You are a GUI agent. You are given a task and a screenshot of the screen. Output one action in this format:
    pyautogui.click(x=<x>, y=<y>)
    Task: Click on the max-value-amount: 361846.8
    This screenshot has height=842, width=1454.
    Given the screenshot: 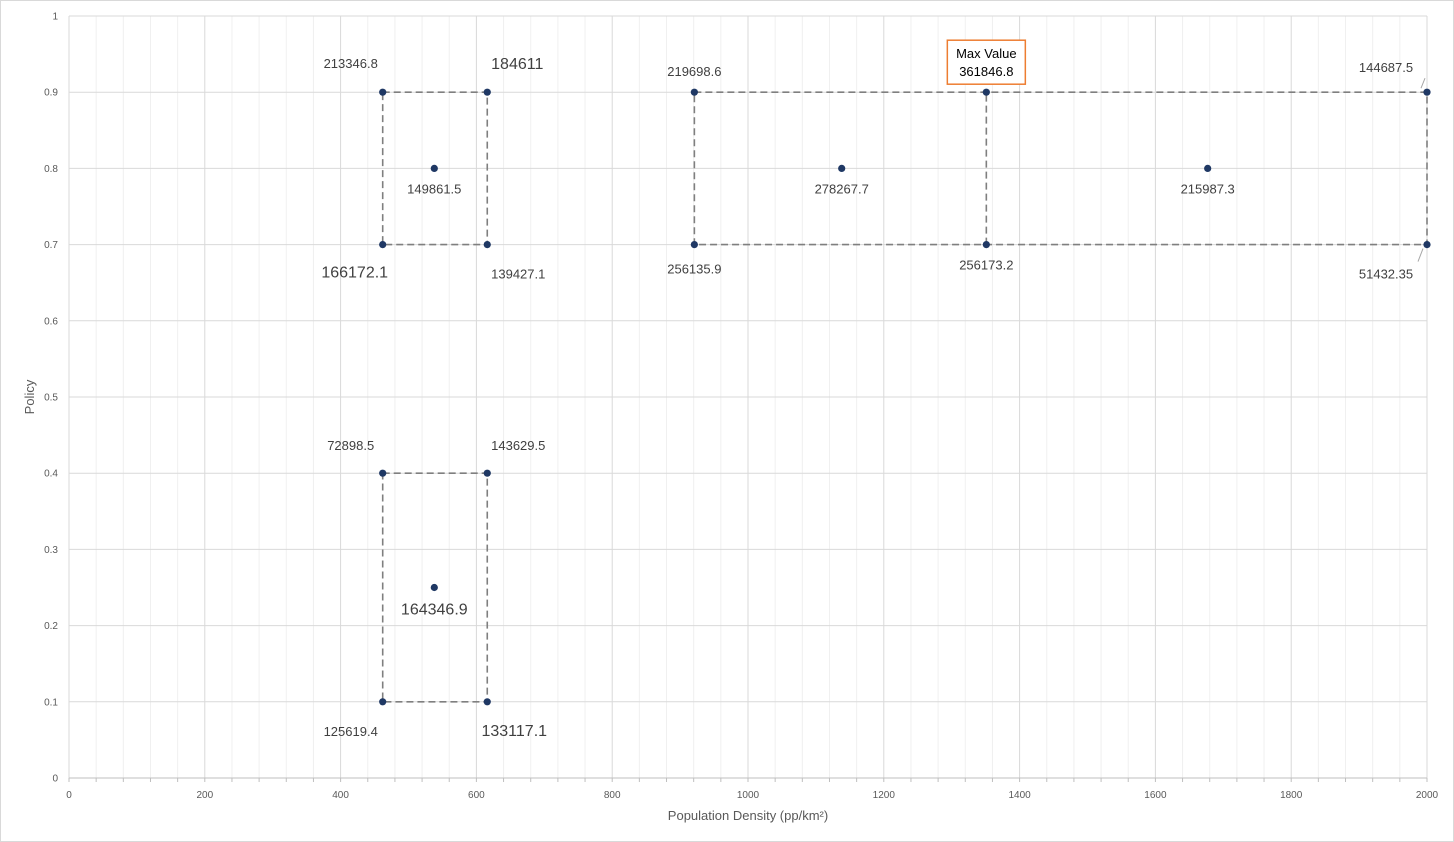 What is the action you would take?
    pyautogui.click(x=986, y=71)
    